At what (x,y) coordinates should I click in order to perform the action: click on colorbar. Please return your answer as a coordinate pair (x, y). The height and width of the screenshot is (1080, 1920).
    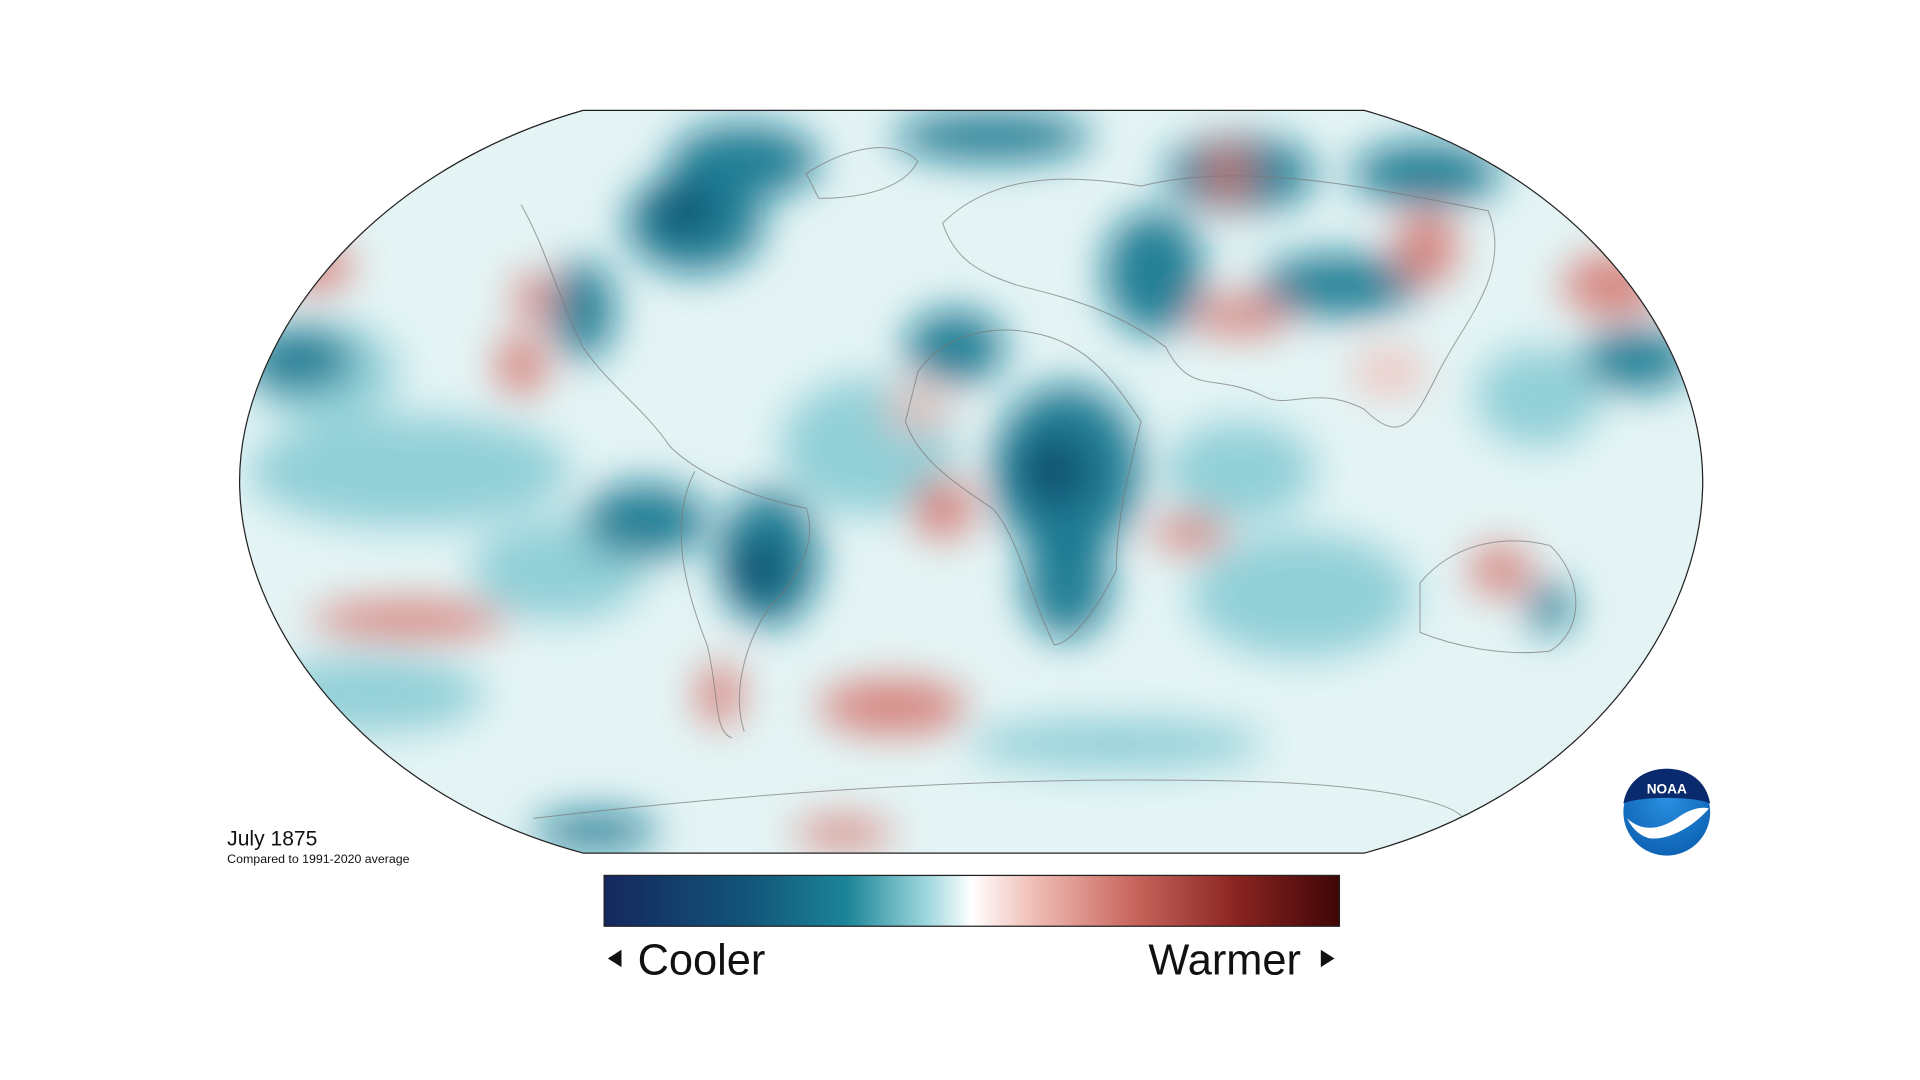
    Looking at the image, I should click on (972, 900).